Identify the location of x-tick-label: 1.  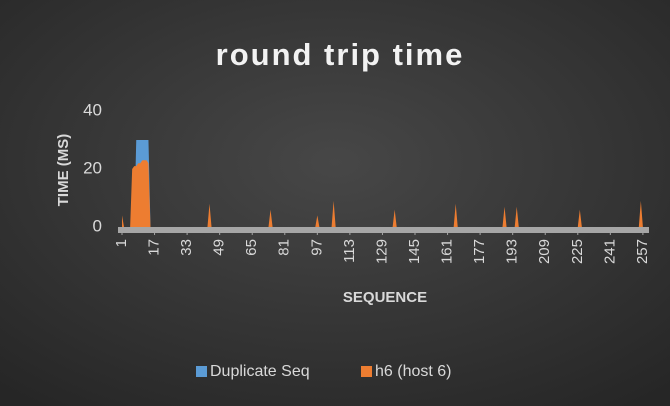
(121, 243).